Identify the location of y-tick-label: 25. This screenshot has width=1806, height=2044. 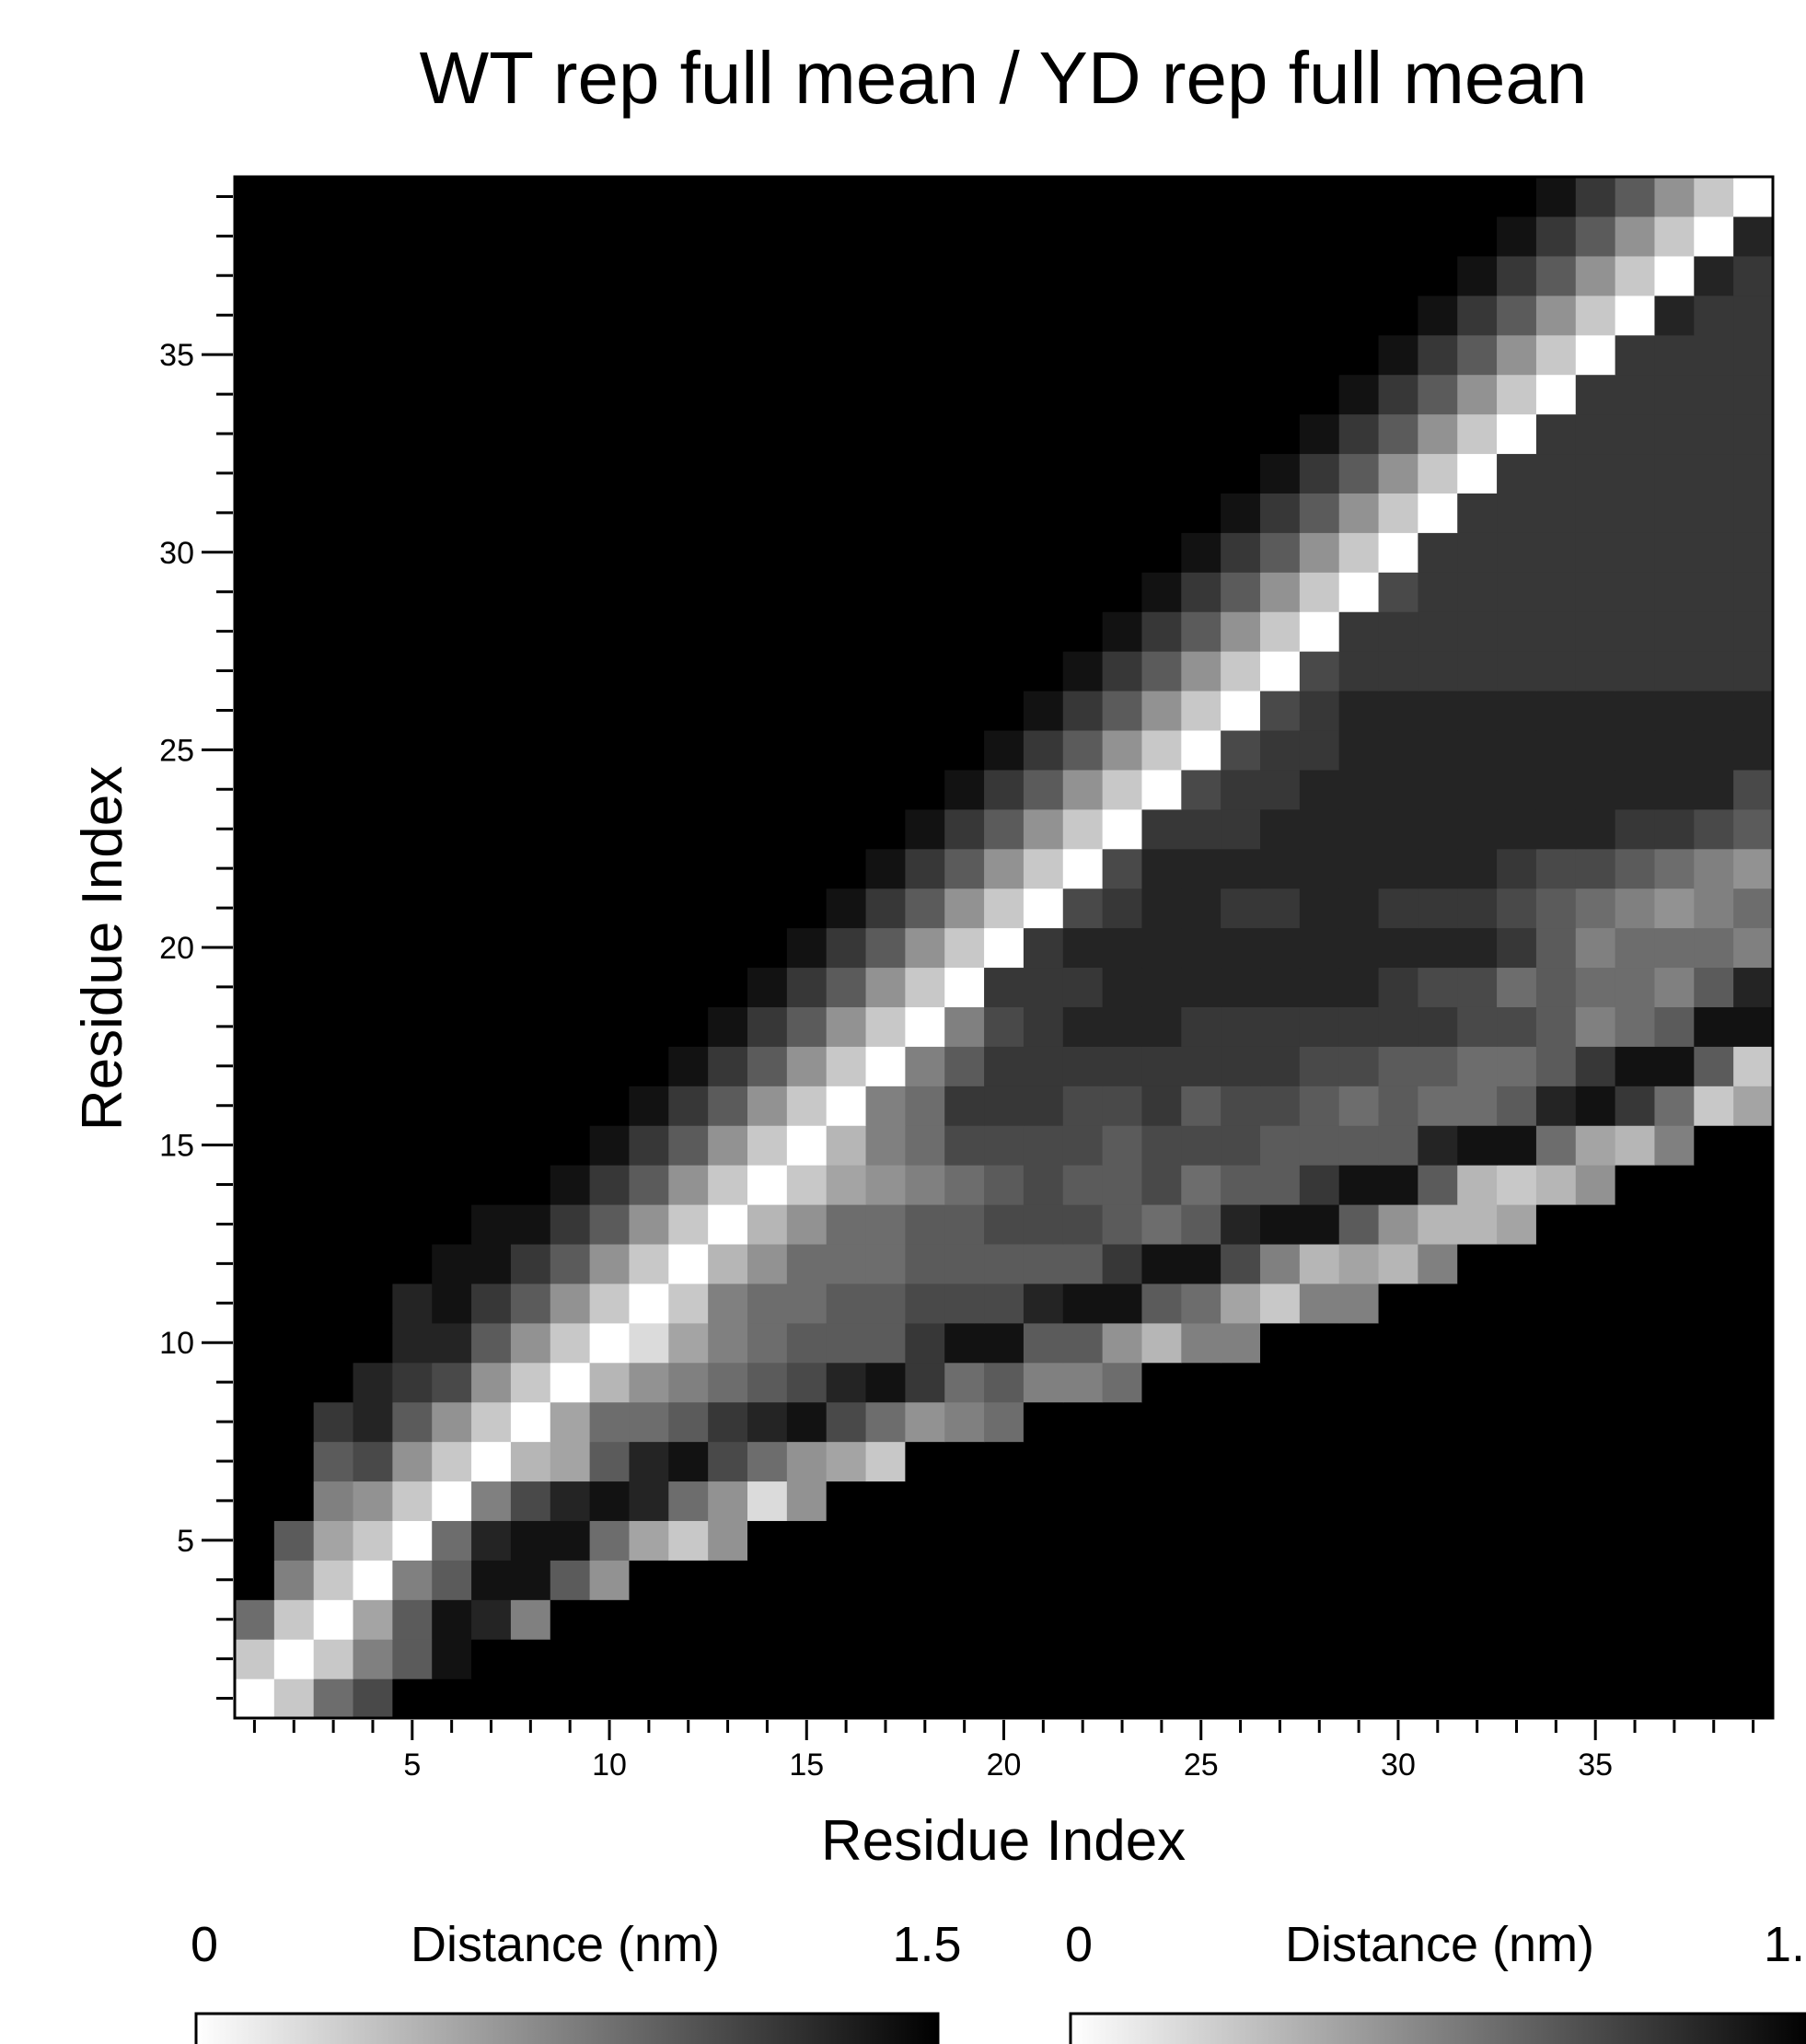
(176, 751).